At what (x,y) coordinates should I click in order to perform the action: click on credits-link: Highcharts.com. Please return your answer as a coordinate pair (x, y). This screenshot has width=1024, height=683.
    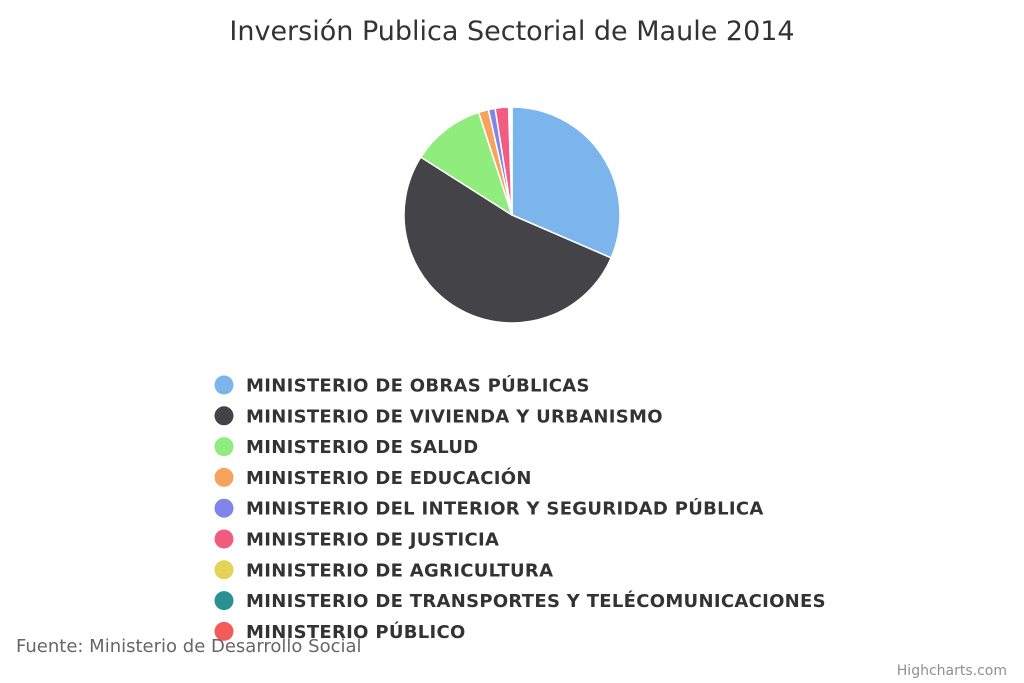
    Looking at the image, I should click on (952, 671).